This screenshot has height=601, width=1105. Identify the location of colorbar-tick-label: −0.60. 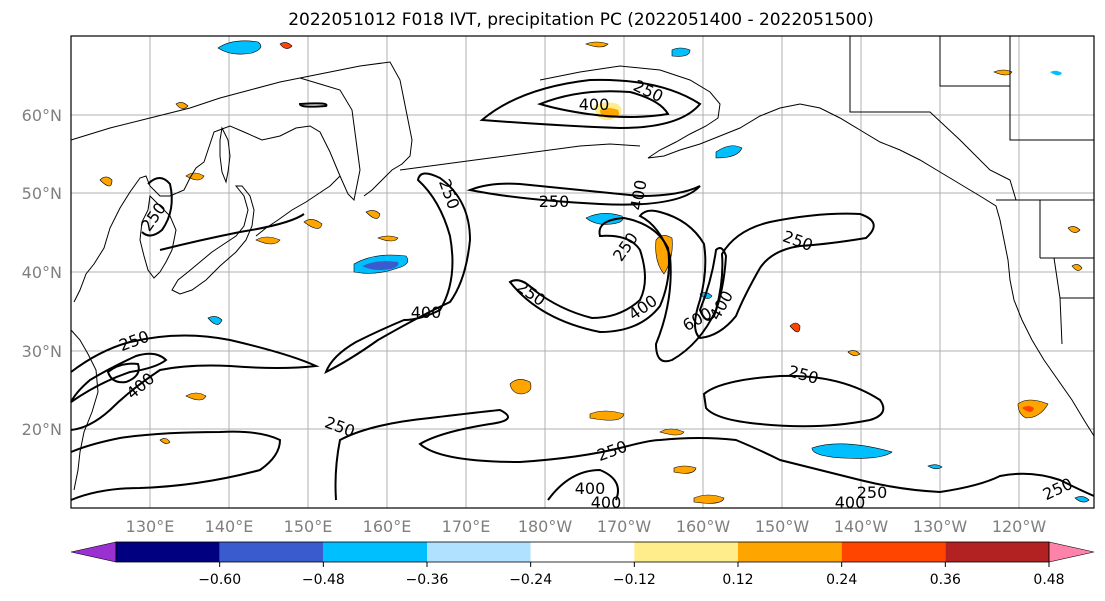
(219, 580).